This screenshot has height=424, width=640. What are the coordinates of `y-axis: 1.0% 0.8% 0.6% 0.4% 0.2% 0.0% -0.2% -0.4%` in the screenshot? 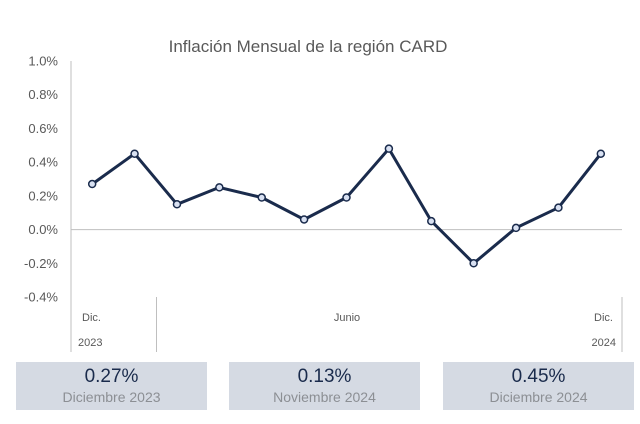 It's located at (41, 179).